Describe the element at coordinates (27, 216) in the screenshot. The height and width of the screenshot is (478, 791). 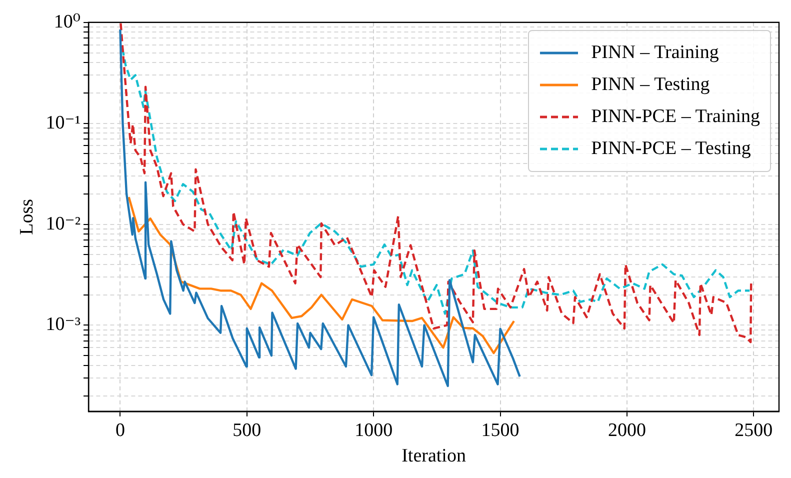
I see `y-axis-title: Loss` at that location.